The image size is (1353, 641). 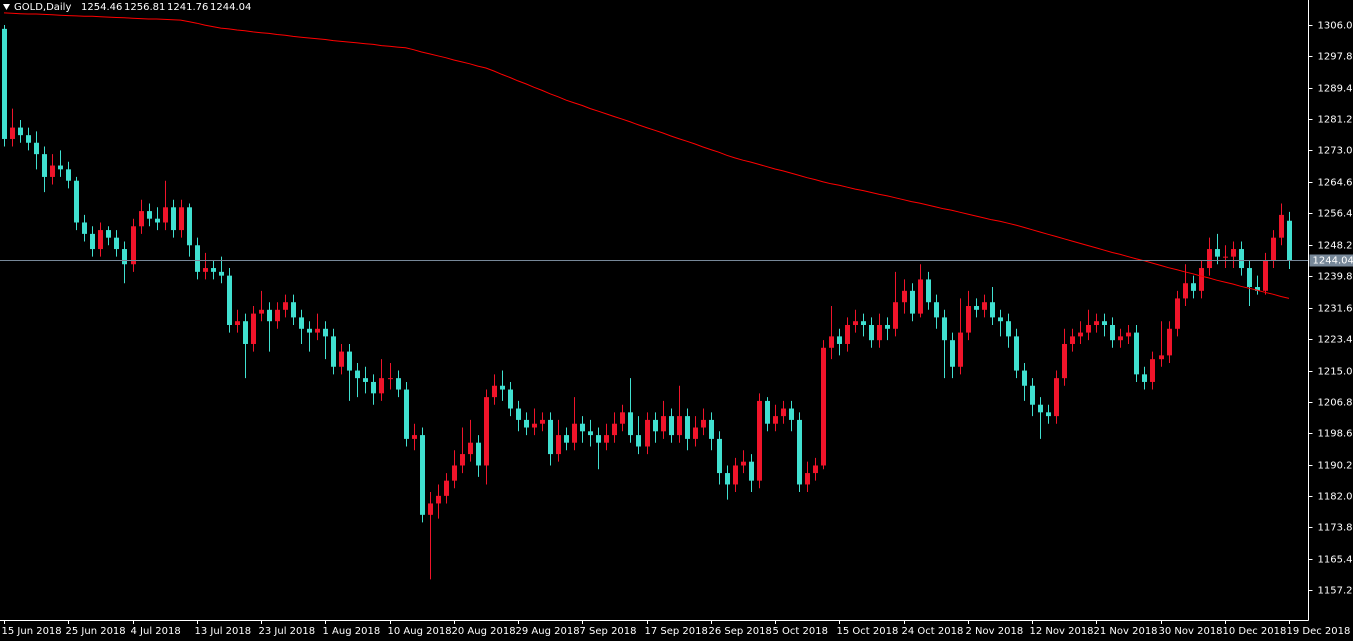 I want to click on header-high: 1256.81, so click(x=144, y=7).